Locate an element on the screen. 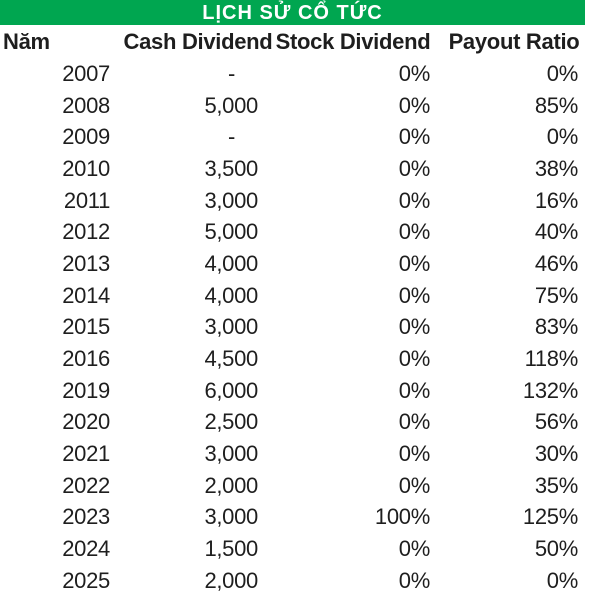 The height and width of the screenshot is (600, 600). year-cell: 2015 is located at coordinates (86, 327).